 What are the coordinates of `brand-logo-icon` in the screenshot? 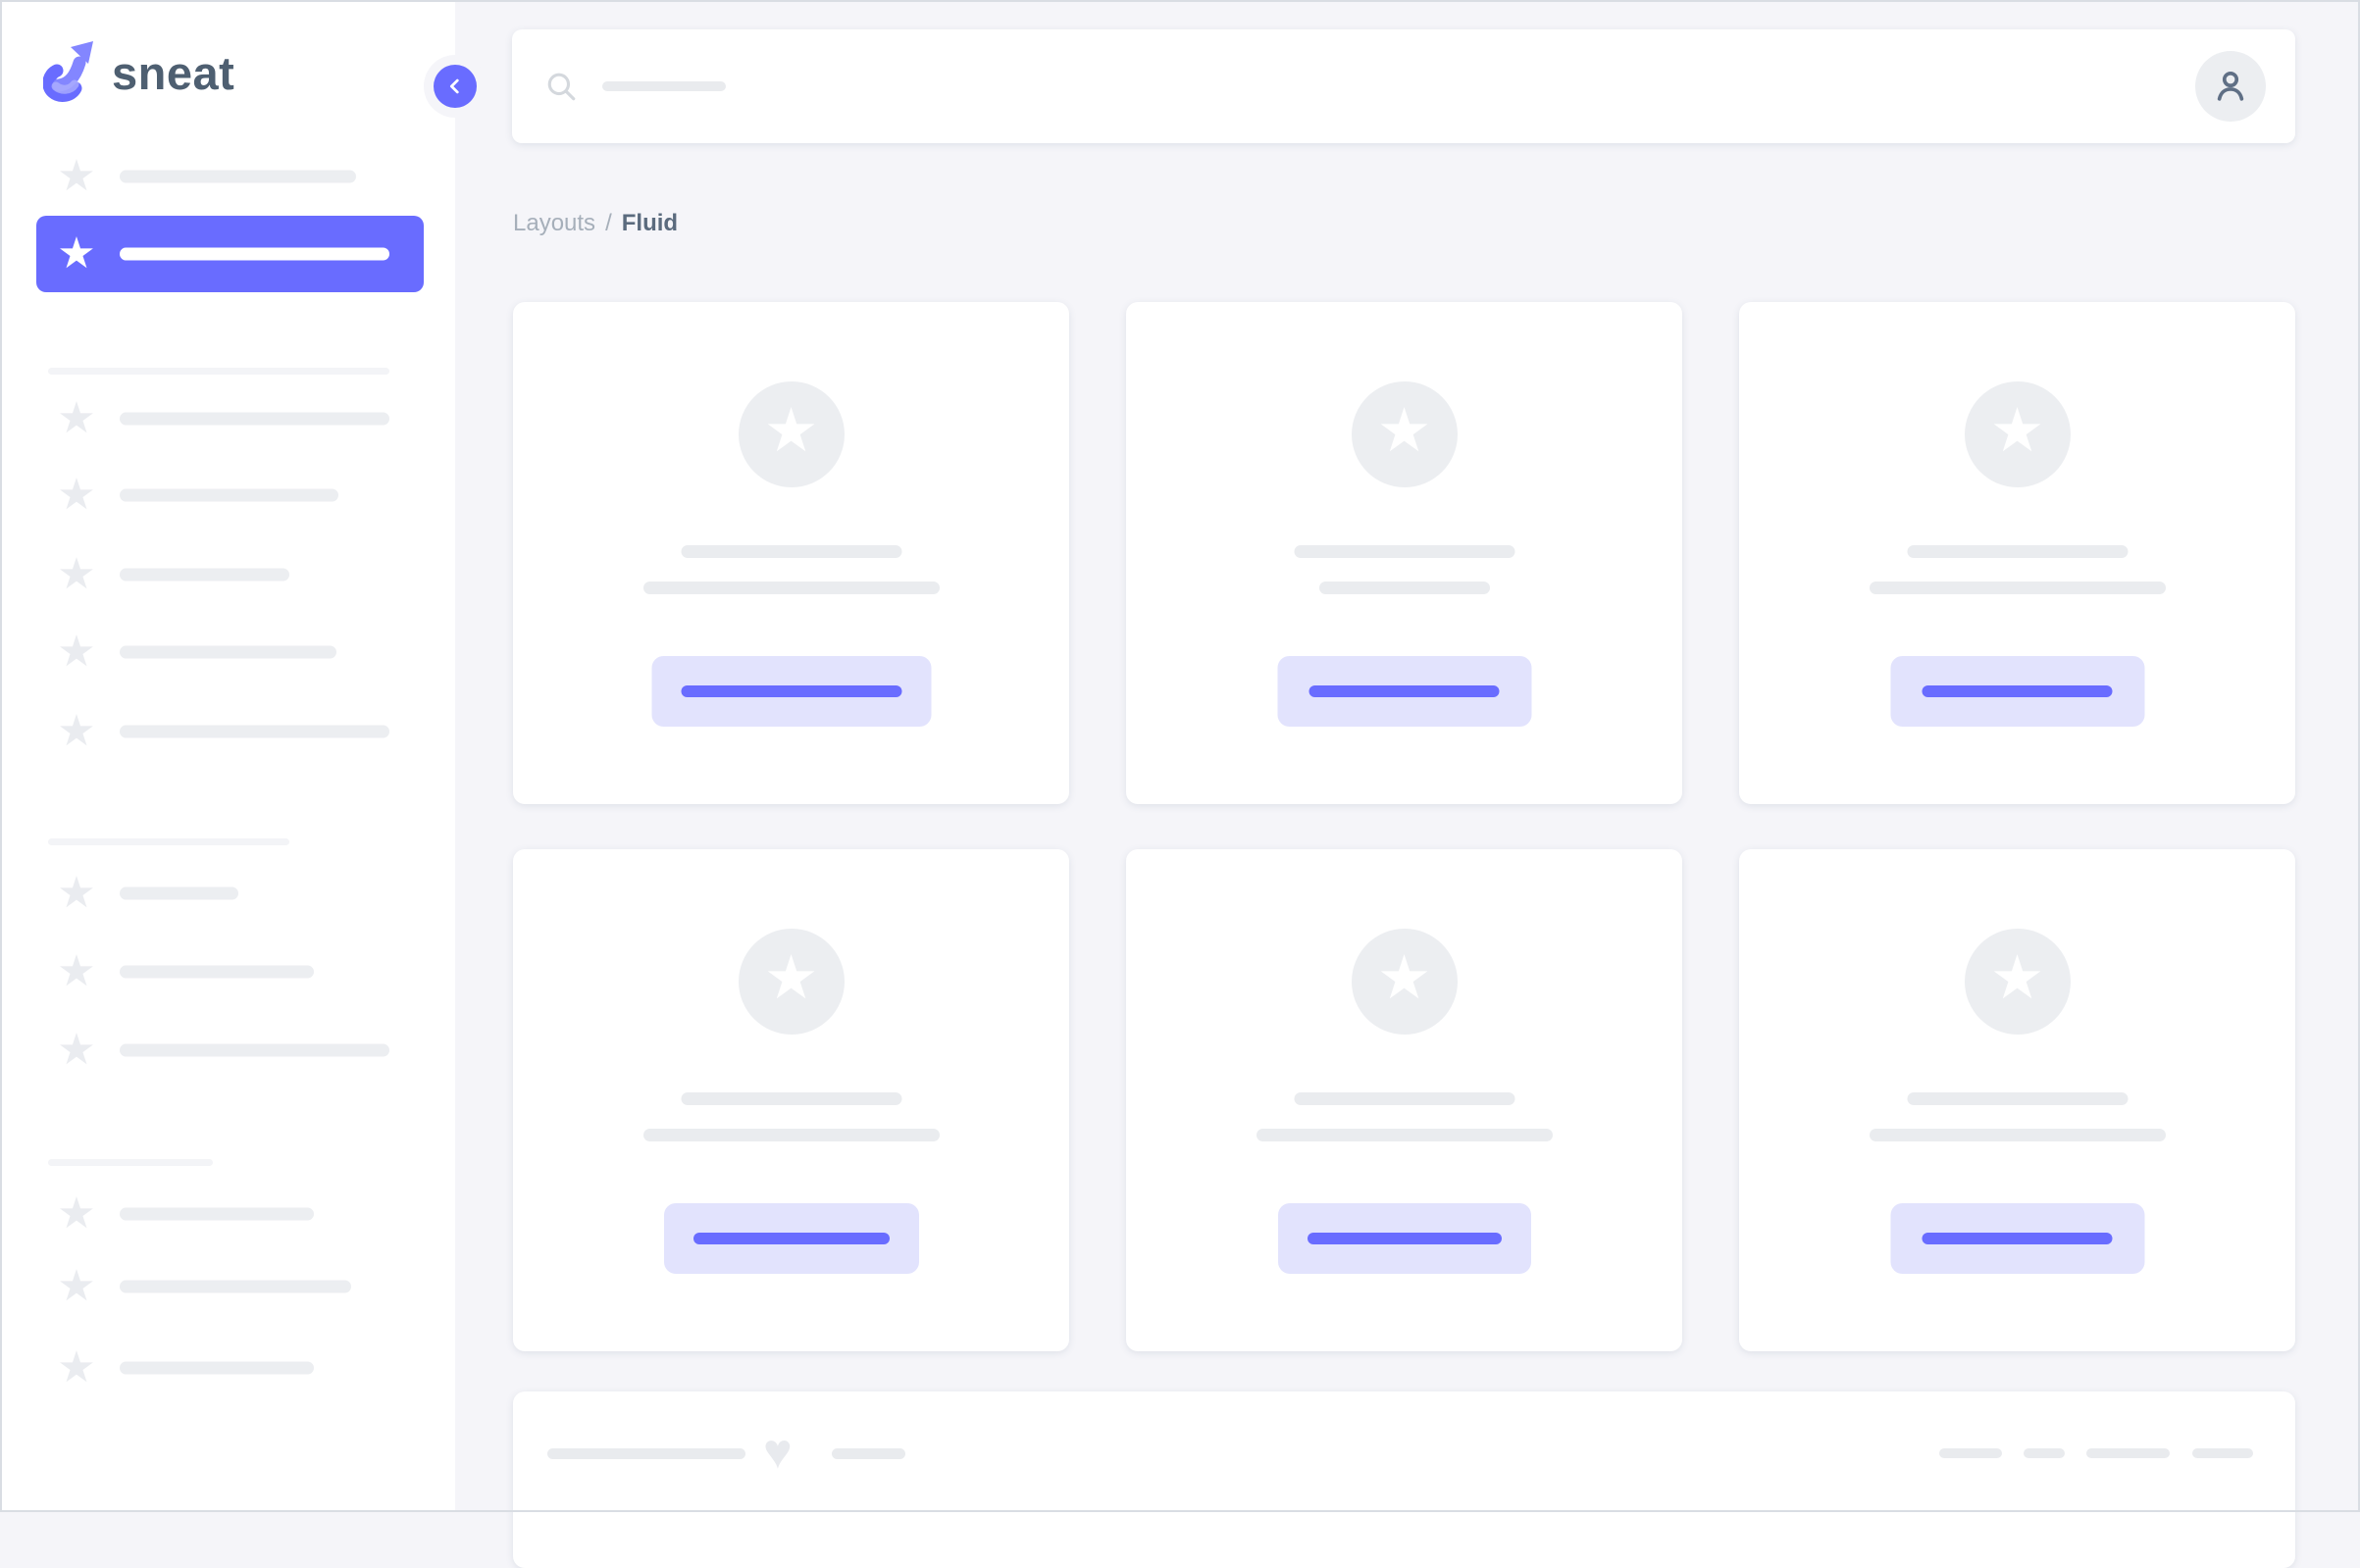 It's located at (68, 71).